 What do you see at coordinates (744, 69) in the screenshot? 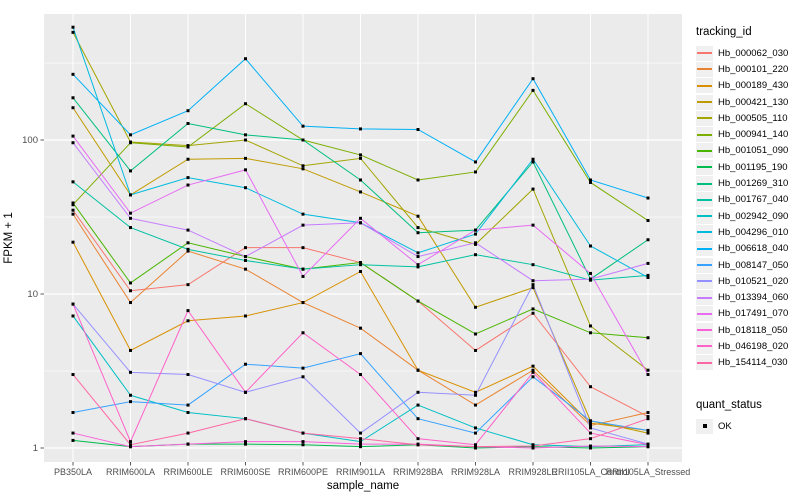
I see `legend-item-Hb_000101_220: Hb_000101_220` at bounding box center [744, 69].